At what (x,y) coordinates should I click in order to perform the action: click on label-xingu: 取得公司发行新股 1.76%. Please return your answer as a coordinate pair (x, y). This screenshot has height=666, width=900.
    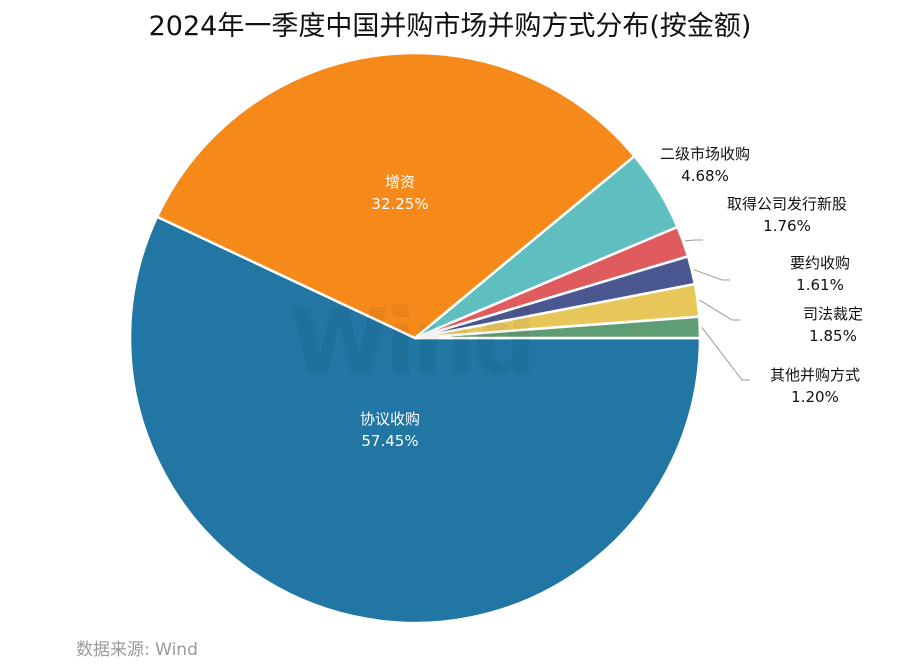
    Looking at the image, I should click on (787, 215).